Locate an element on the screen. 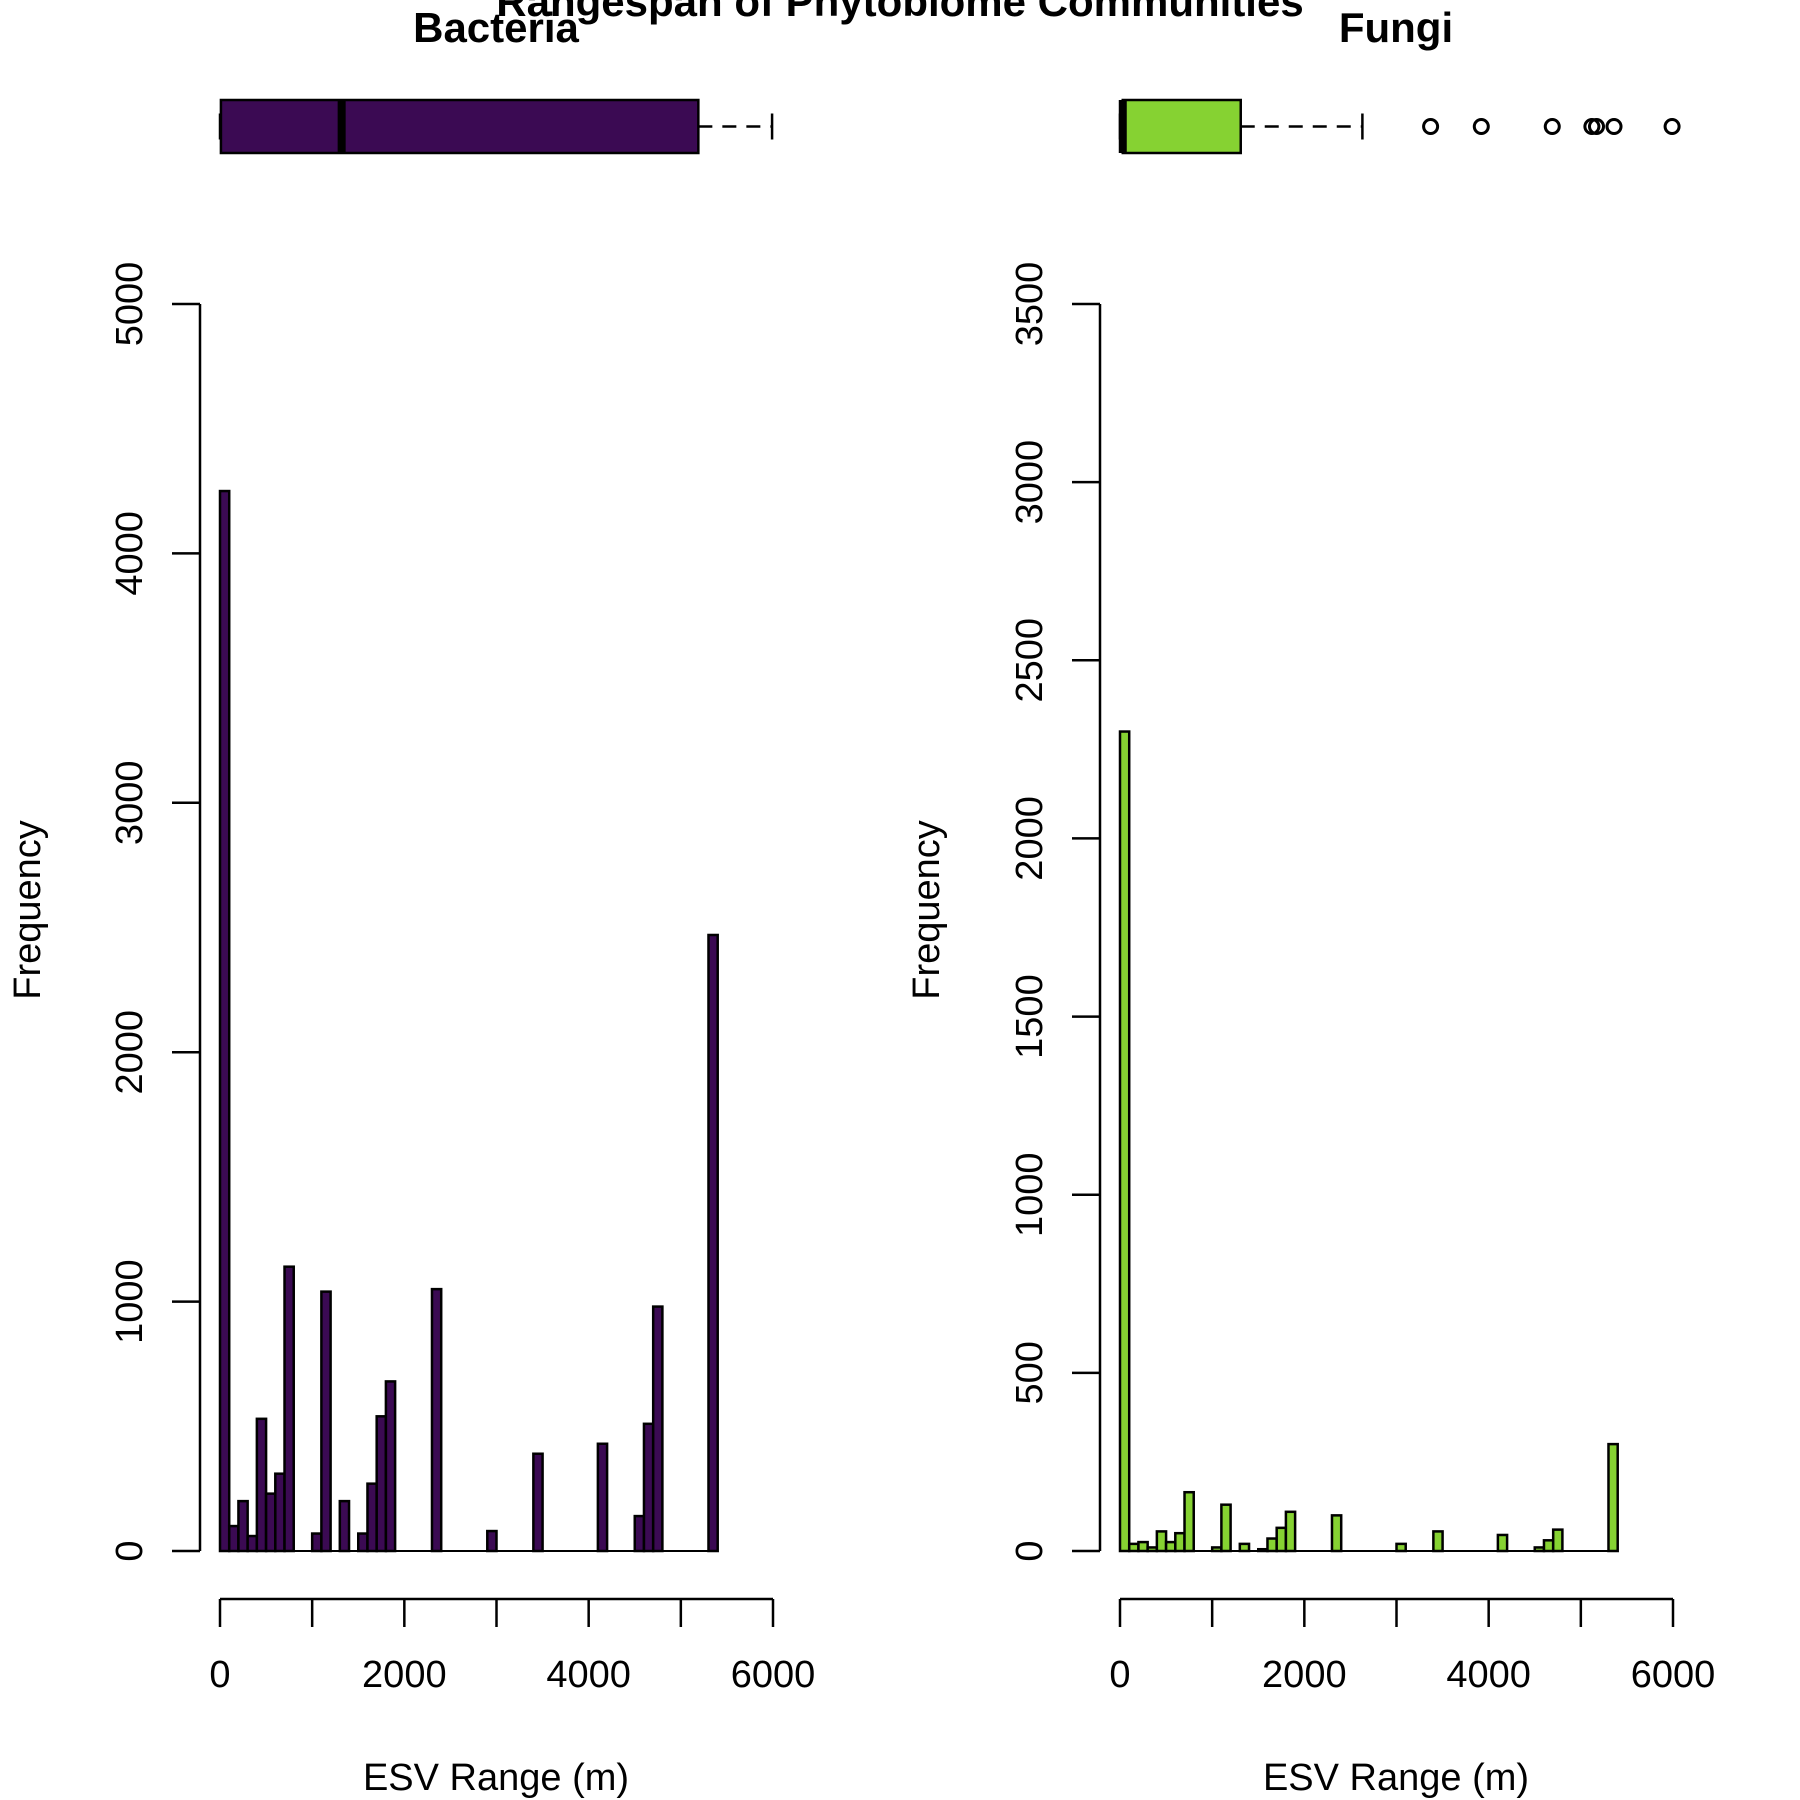 This screenshot has height=1800, width=1800. y-tick-label: 4000 is located at coordinates (130, 553).